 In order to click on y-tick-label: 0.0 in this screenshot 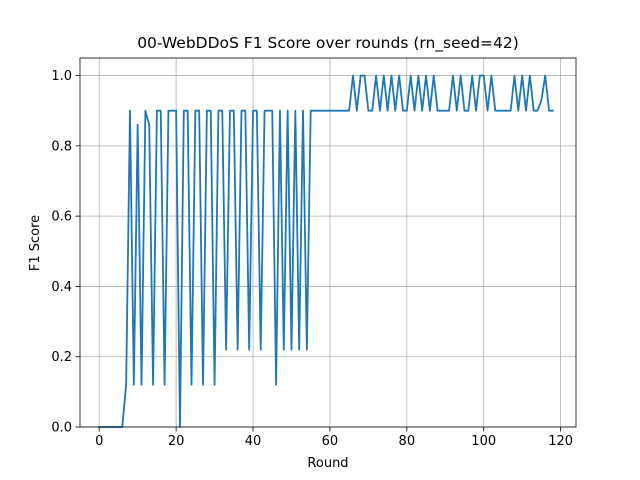, I will do `click(61, 428)`.